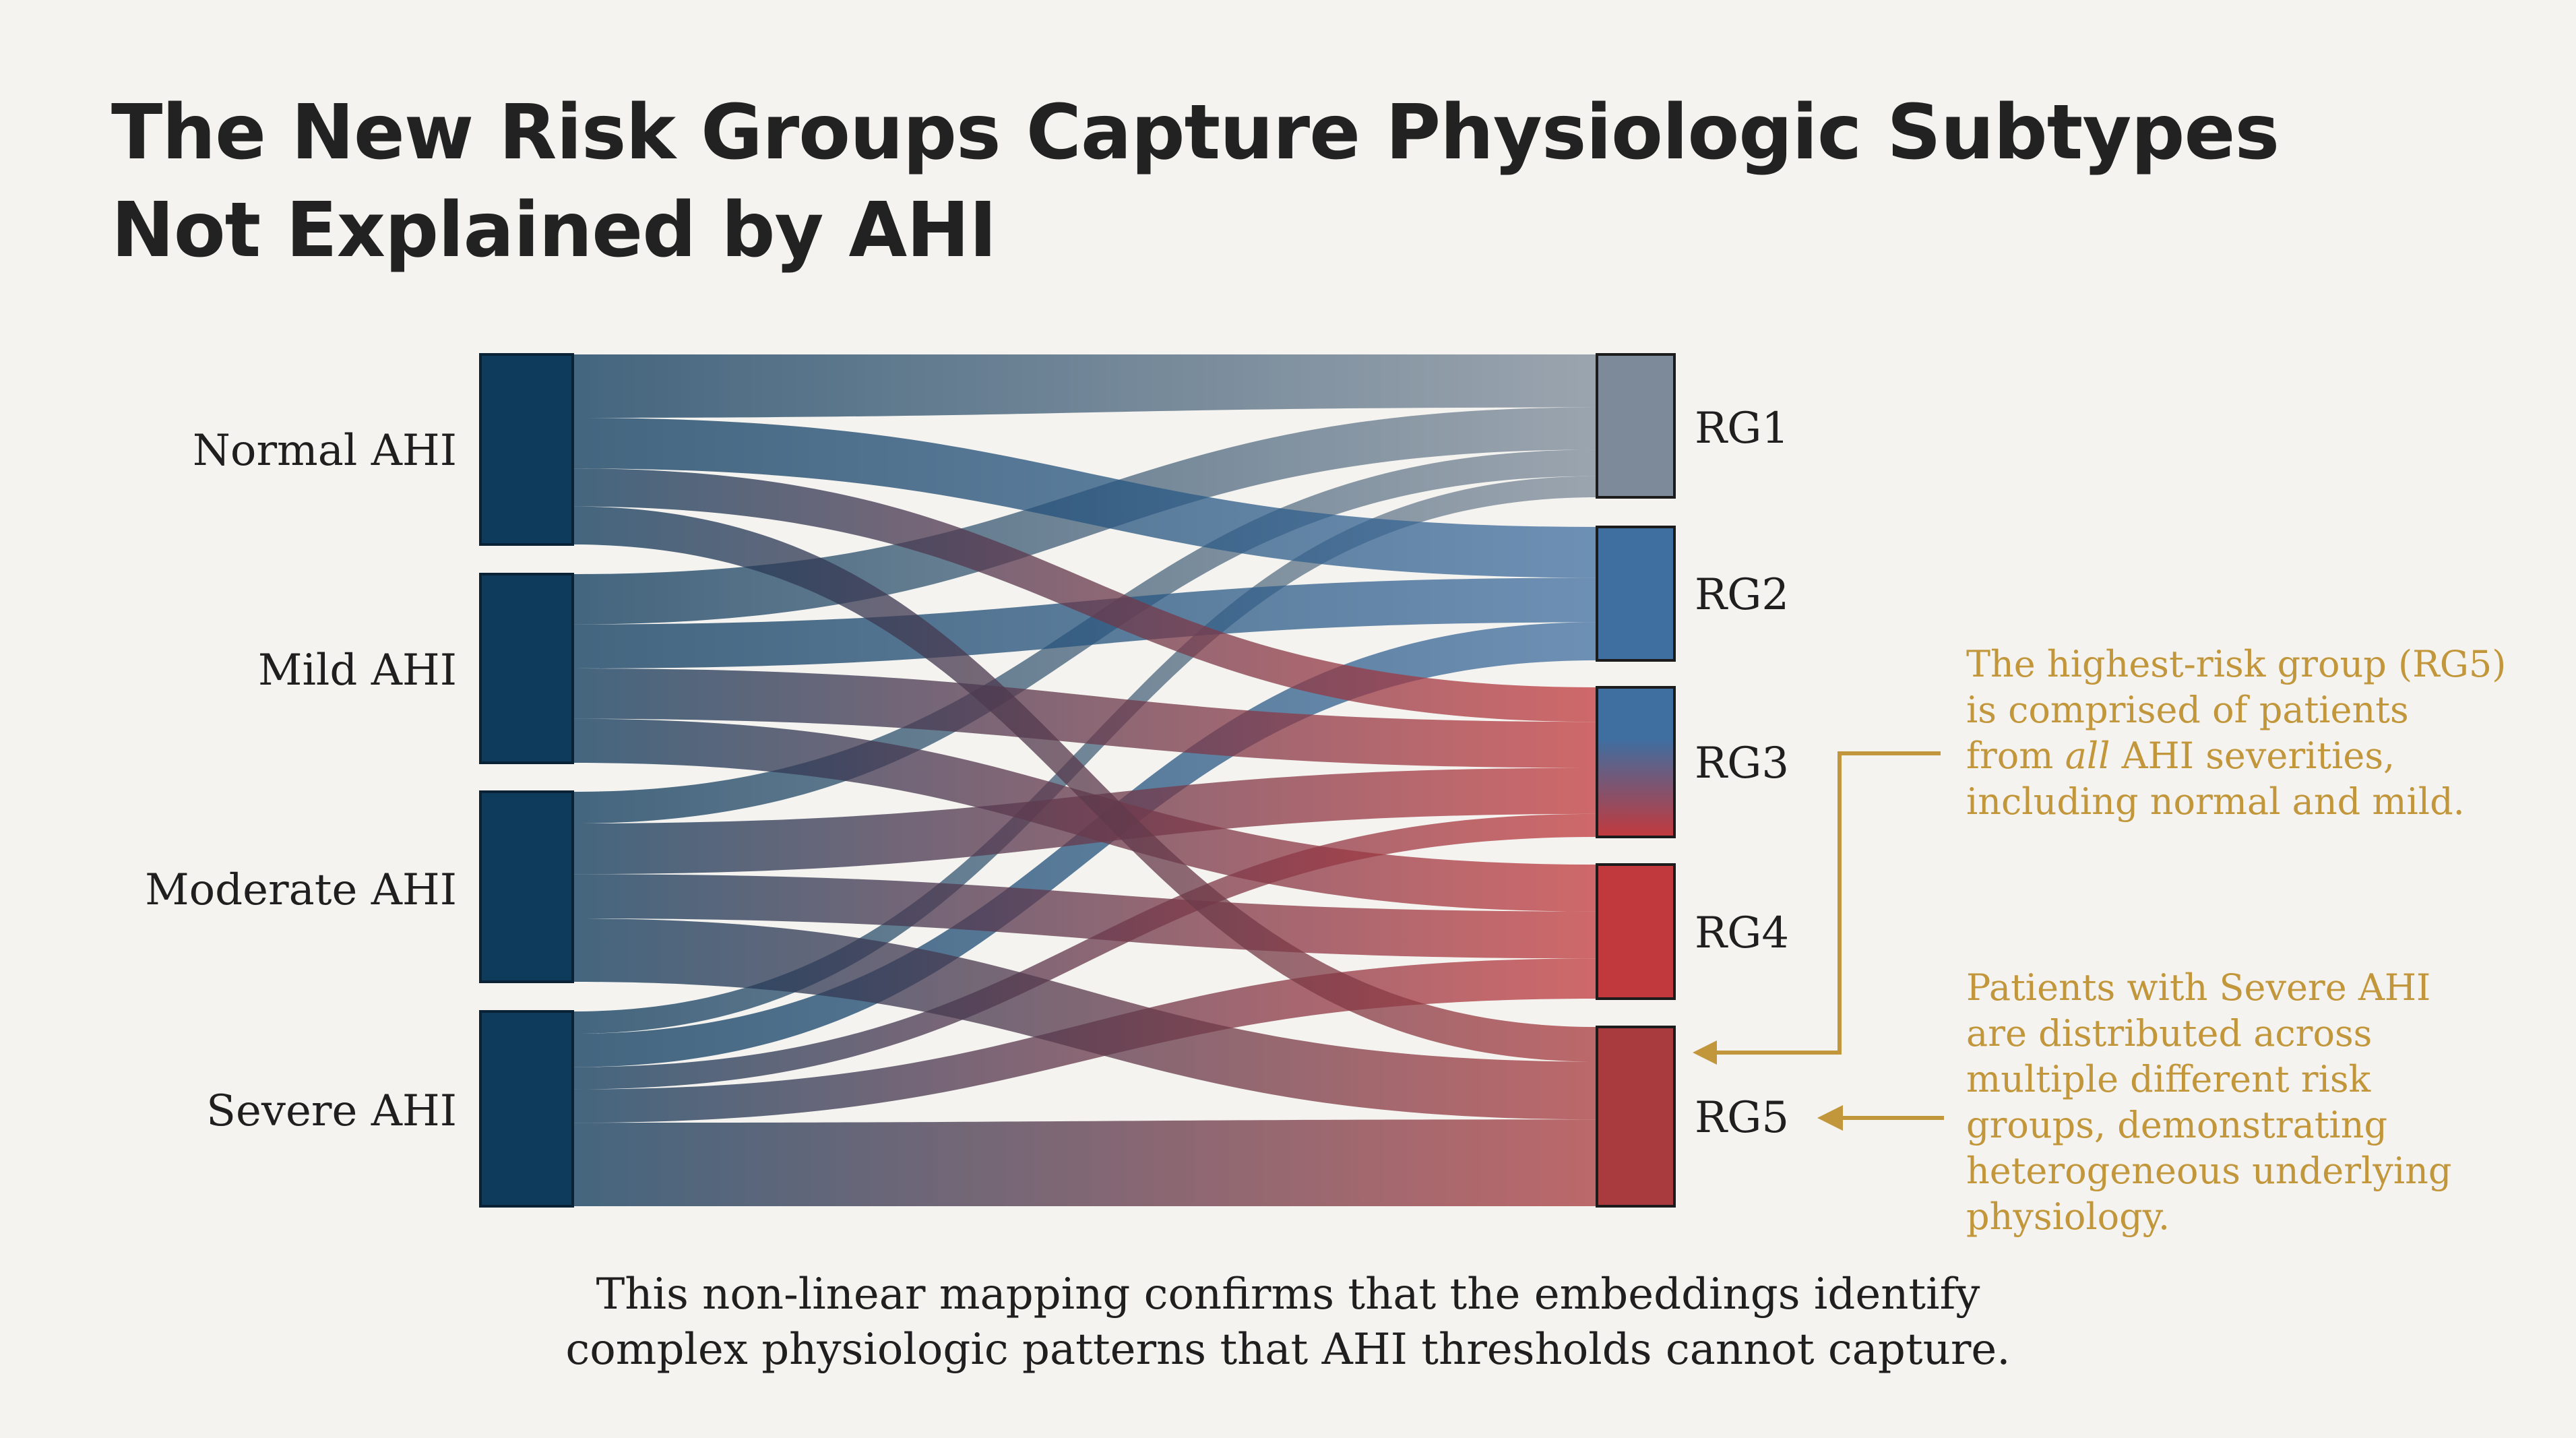 Image resolution: width=2576 pixels, height=1438 pixels. I want to click on target-label-rg1: RG1, so click(1742, 429).